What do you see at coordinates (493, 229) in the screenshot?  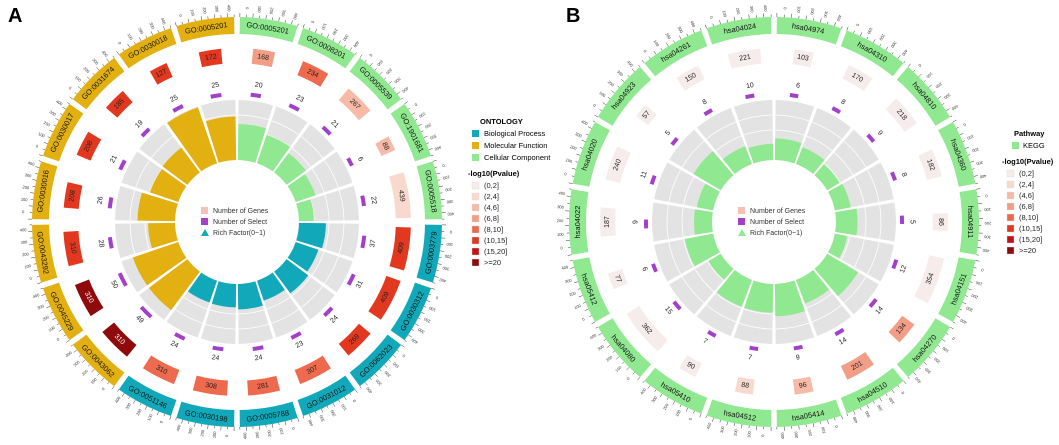 I see `pvalue-legend-label: (8,10]` at bounding box center [493, 229].